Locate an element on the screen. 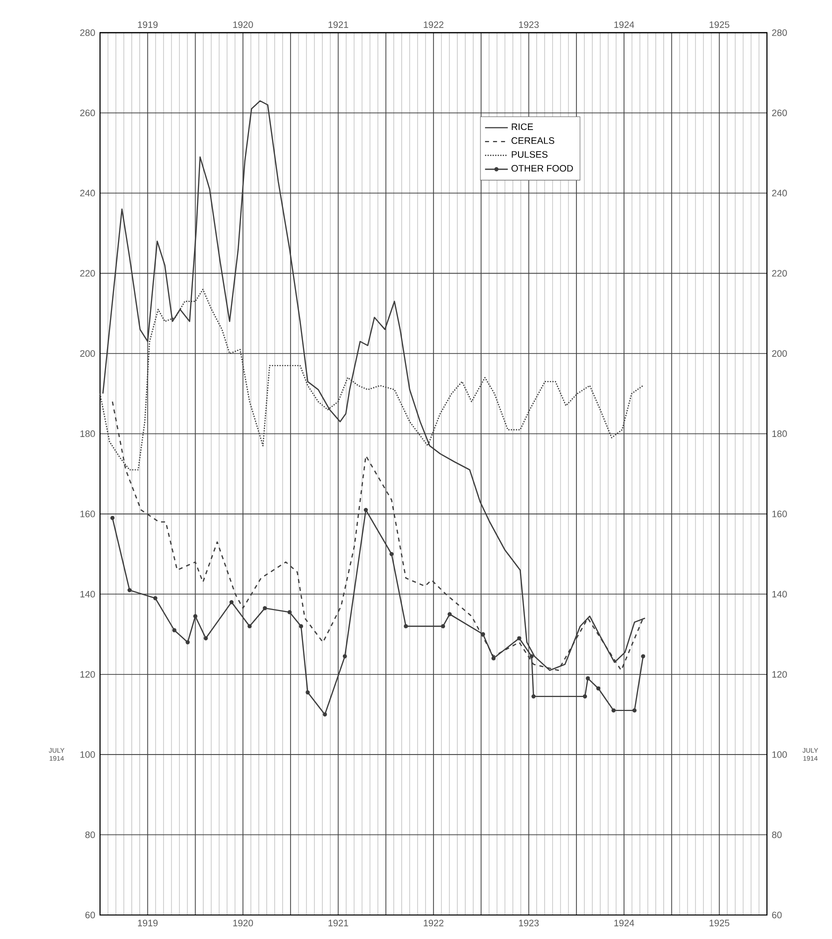 This screenshot has height=939, width=832. legend-label: RICE is located at coordinates (522, 126).